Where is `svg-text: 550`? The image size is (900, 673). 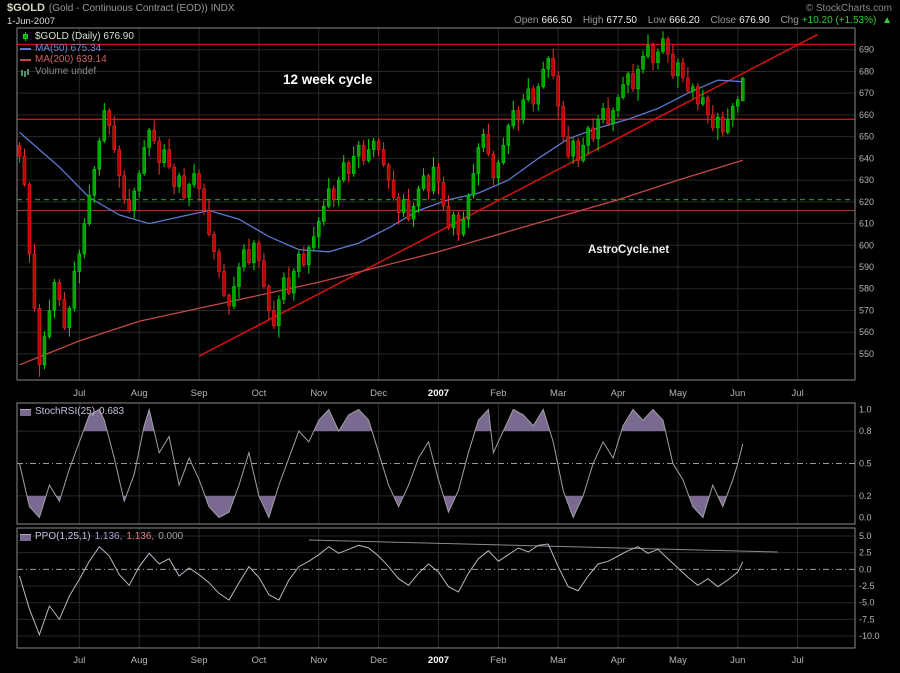
svg-text: 550 is located at coordinates (866, 354).